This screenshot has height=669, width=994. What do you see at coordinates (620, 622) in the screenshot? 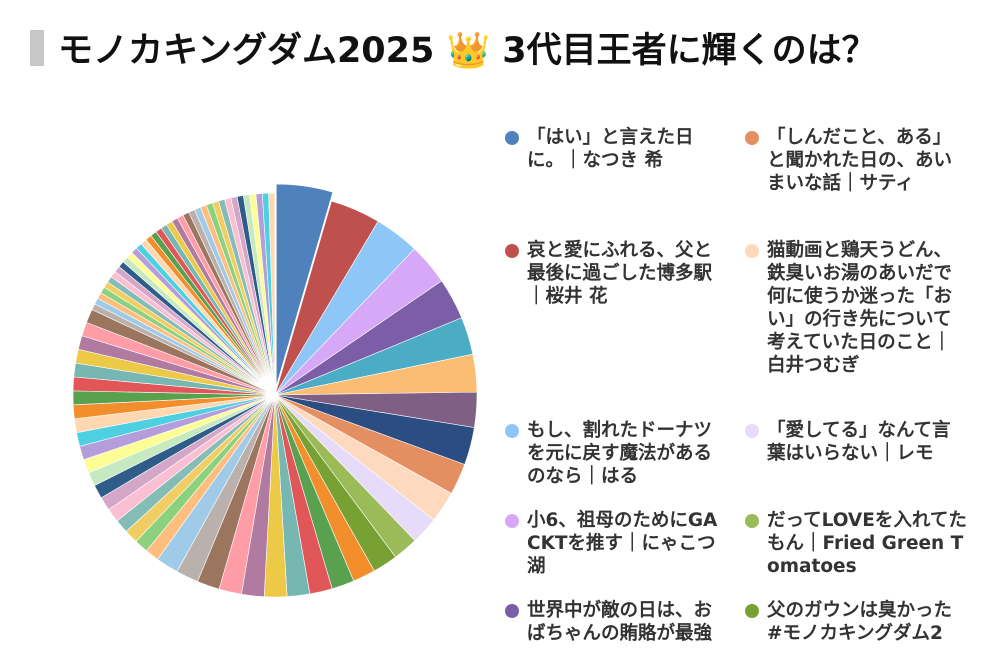
I see `legend-label: 世界中が敵の日は、おばちゃんの賄賂が最強` at bounding box center [620, 622].